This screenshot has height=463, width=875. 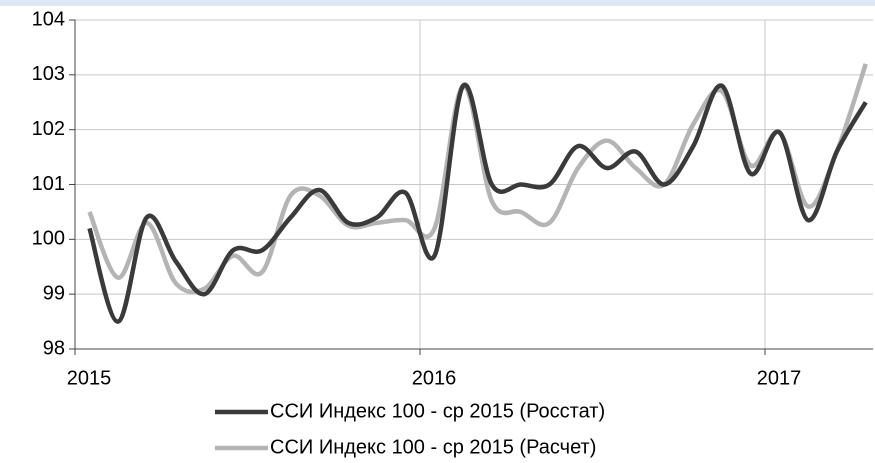 What do you see at coordinates (433, 447) in the screenshot?
I see `legend-label: ССИ Индекс 100 - ср 2015 (Расчет)` at bounding box center [433, 447].